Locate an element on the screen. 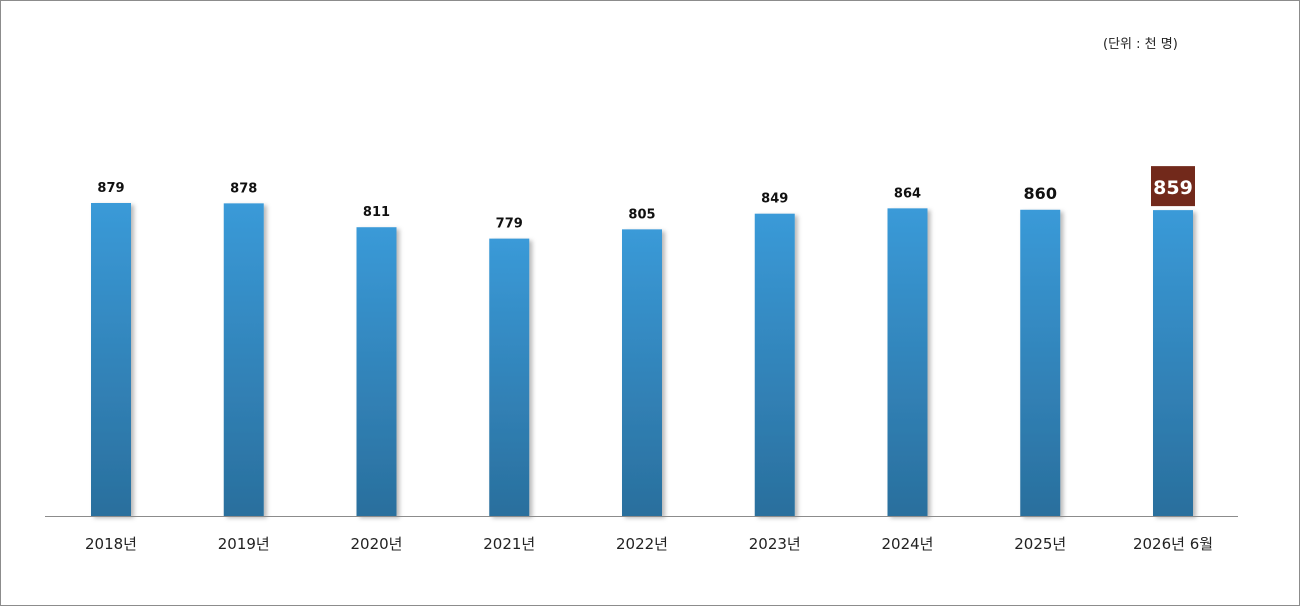 The image size is (1300, 606). data-label-7: 860 is located at coordinates (1040, 193).